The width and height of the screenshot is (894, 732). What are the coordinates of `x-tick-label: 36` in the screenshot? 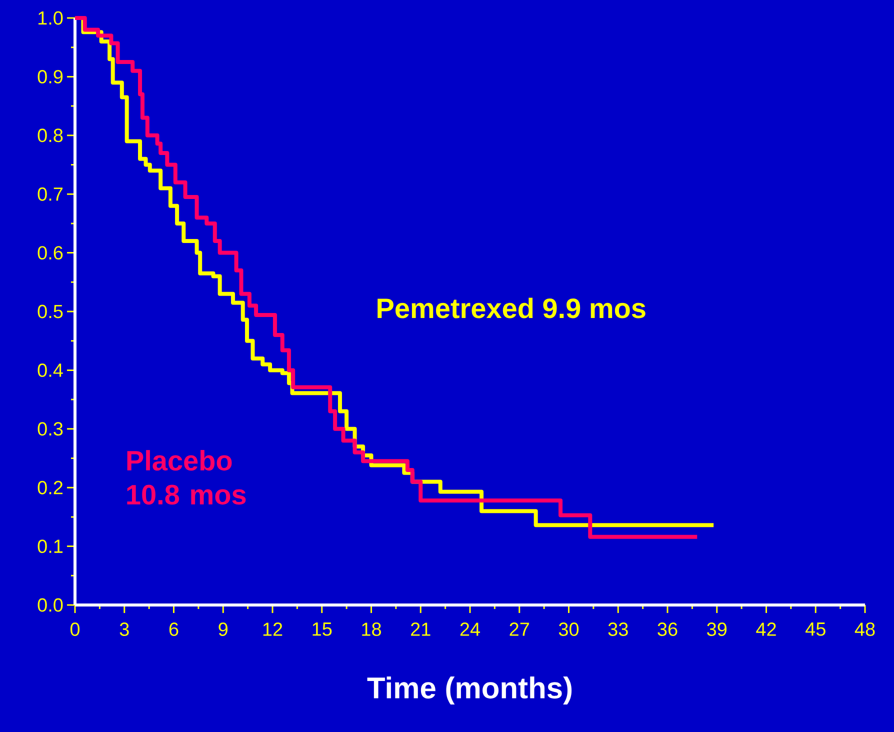 It's located at (668, 629).